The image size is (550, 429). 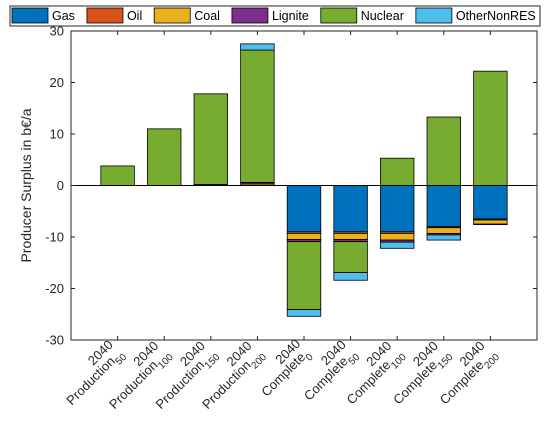 What do you see at coordinates (172, 15) in the screenshot?
I see `legend-swatch-coal` at bounding box center [172, 15].